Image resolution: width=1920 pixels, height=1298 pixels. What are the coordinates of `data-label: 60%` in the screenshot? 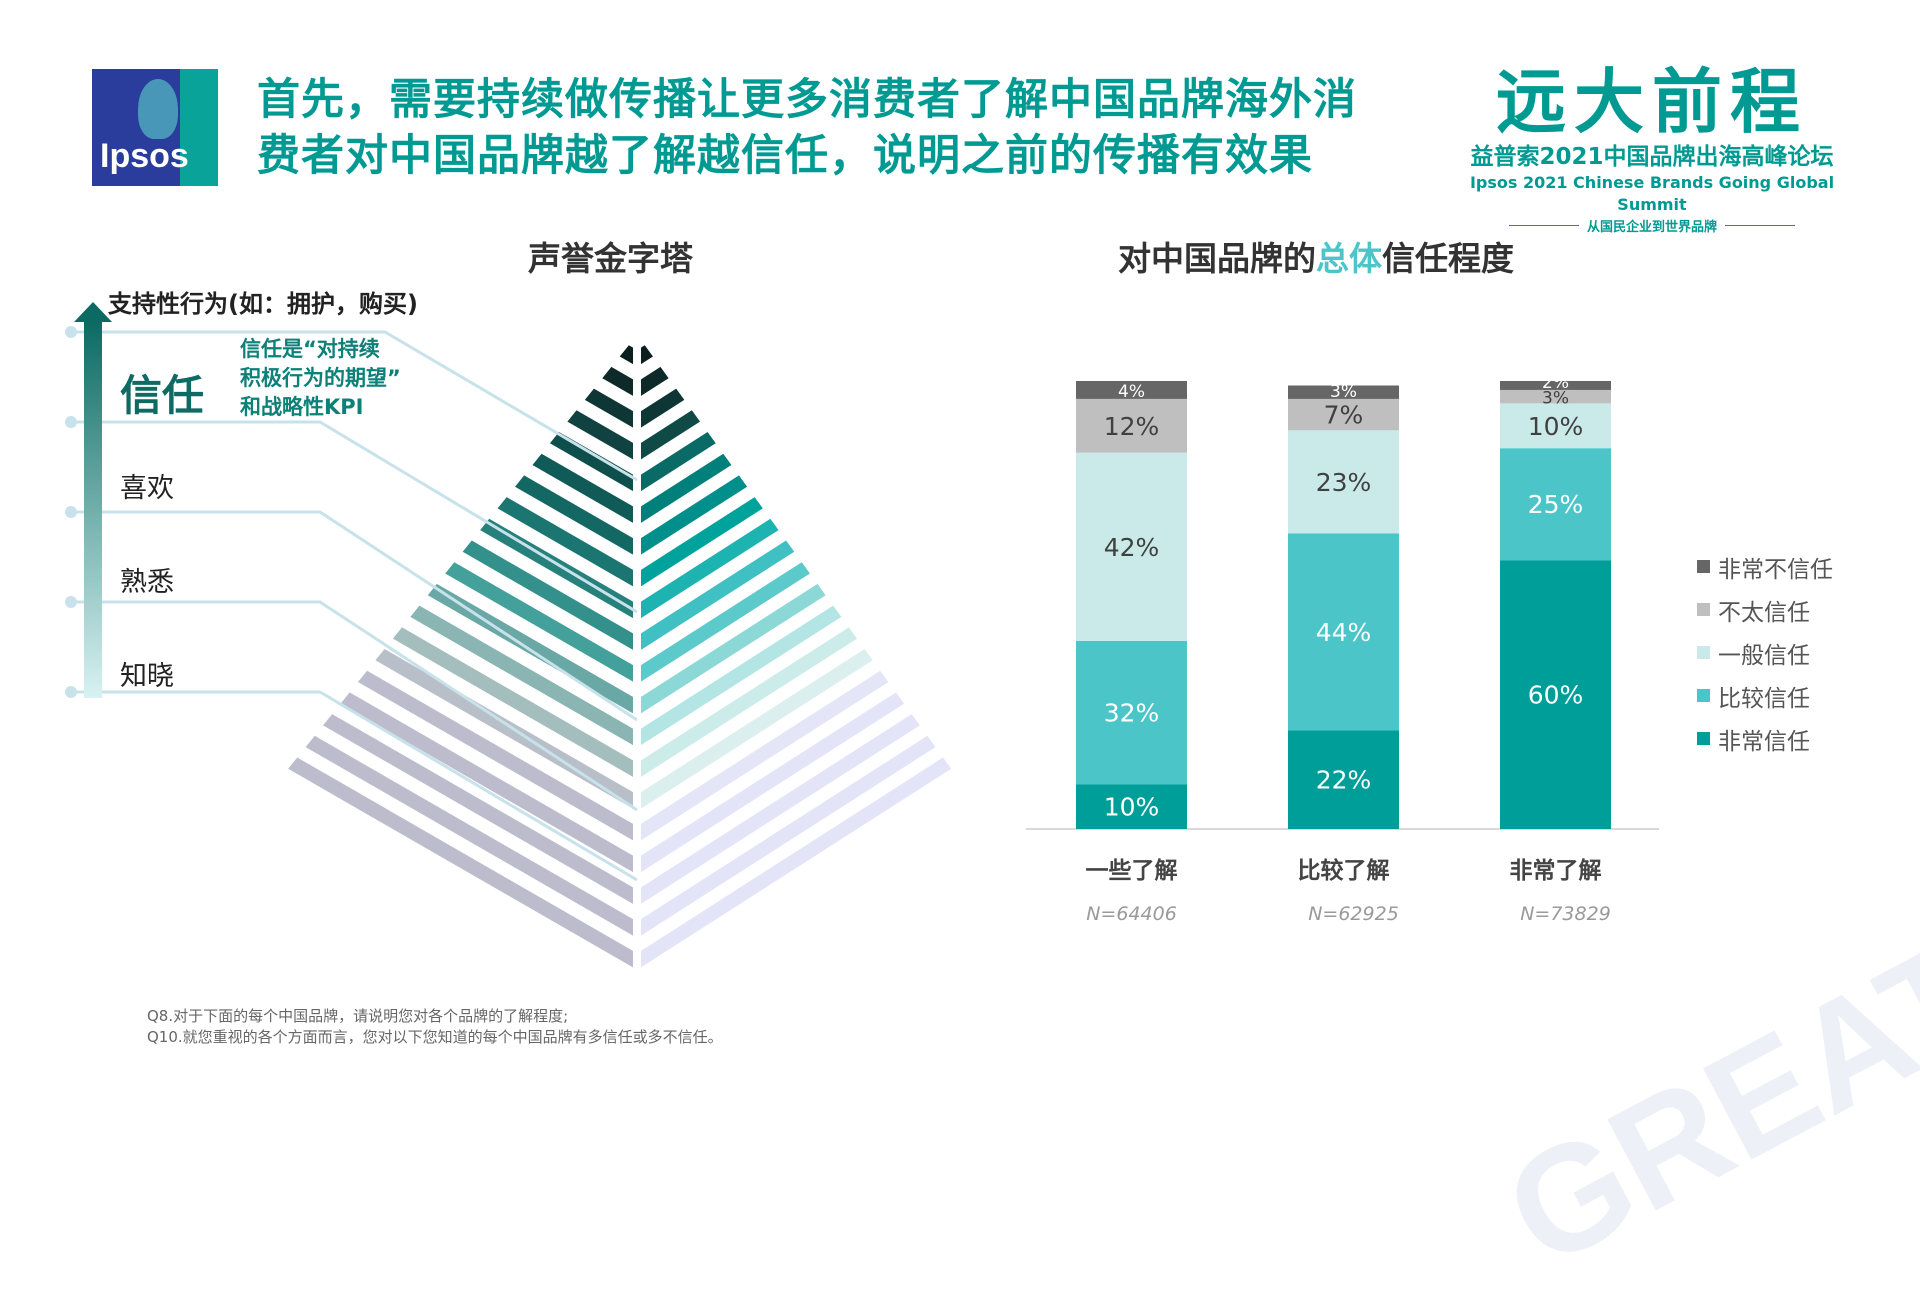 It's located at (1556, 695).